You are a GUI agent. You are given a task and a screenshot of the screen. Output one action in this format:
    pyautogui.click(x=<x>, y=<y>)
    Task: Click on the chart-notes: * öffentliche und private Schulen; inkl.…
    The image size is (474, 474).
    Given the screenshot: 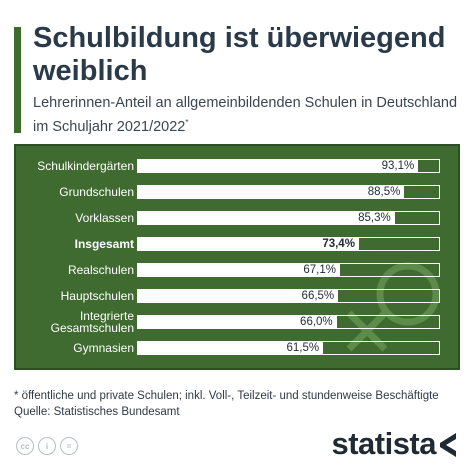 What is the action you would take?
    pyautogui.click(x=240, y=404)
    